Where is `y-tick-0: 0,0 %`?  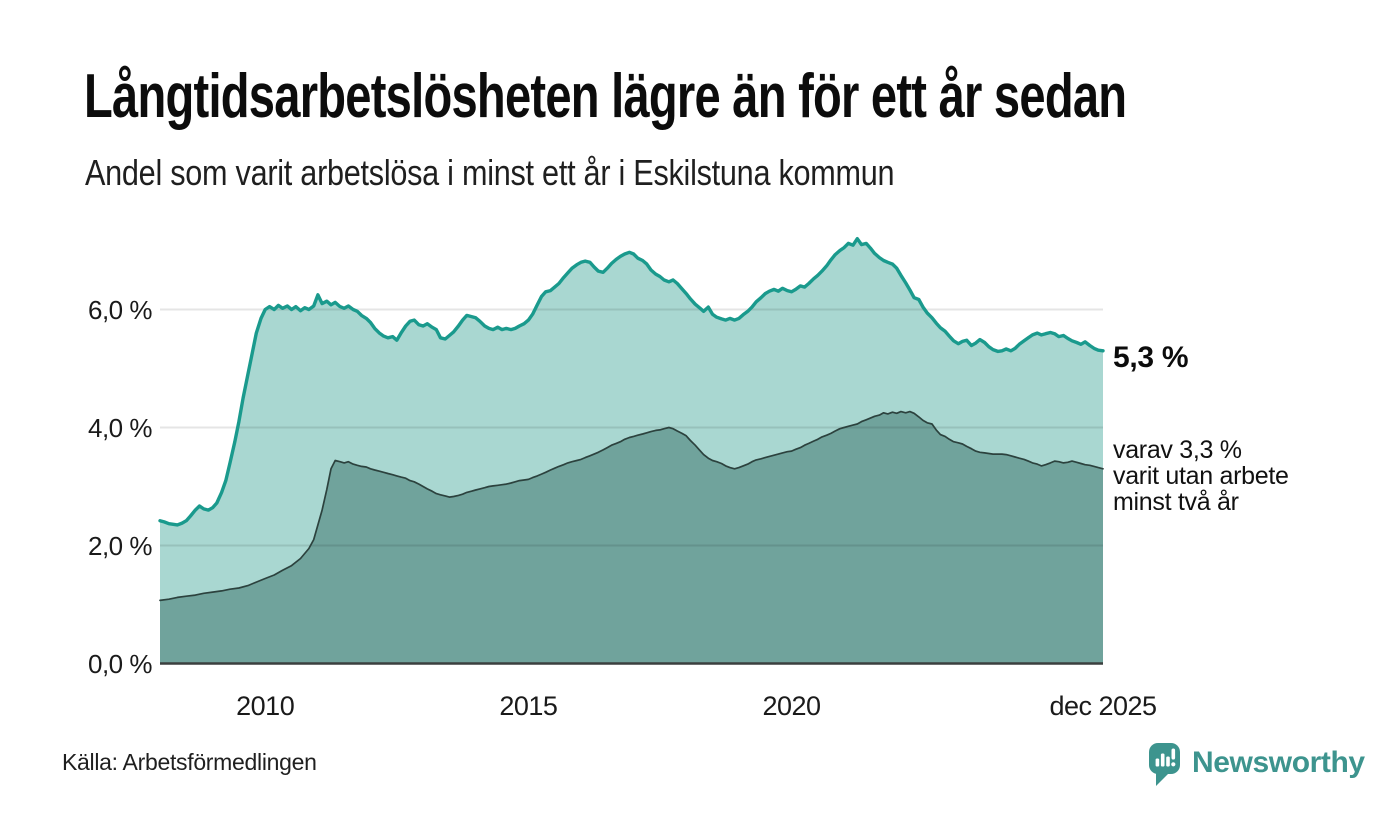 y-tick-0: 0,0 % is located at coordinates (120, 663).